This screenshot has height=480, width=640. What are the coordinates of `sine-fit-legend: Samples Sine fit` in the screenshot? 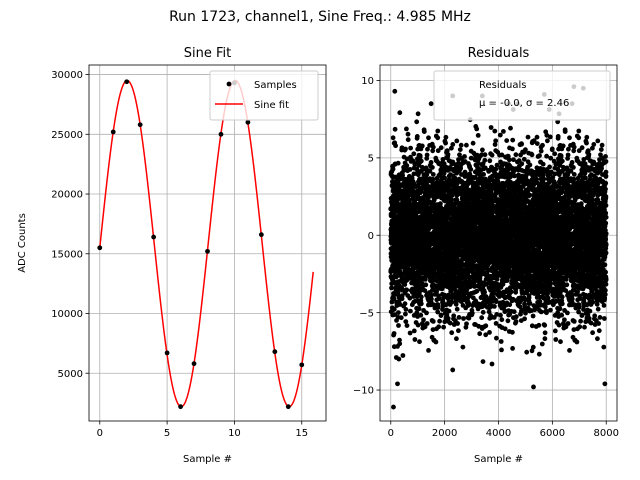 It's located at (264, 95).